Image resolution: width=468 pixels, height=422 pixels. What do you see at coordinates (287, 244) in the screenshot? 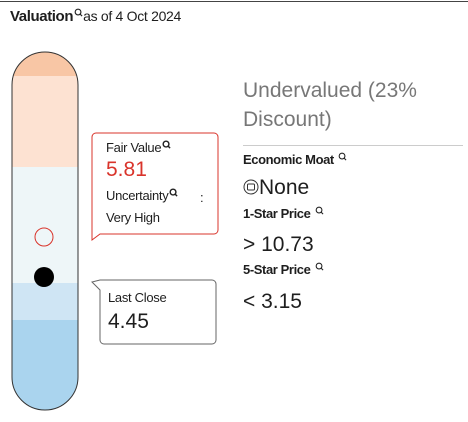
I see `one-star-value: 10.73` at bounding box center [287, 244].